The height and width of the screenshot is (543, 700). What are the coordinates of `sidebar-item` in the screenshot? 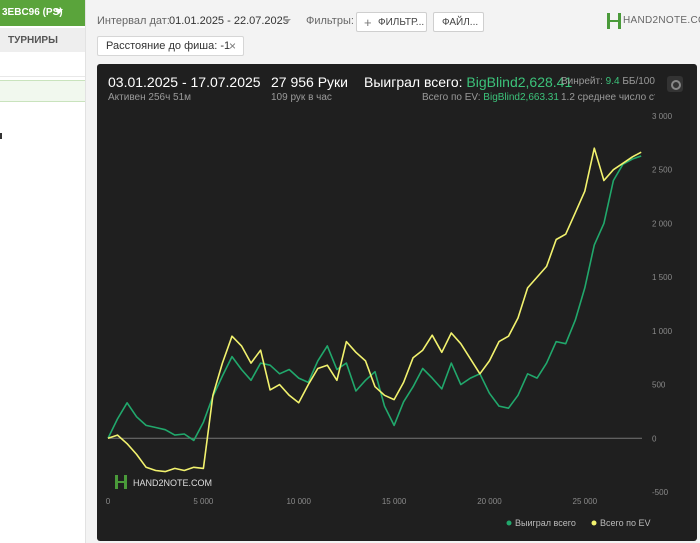 It's located at (42, 66).